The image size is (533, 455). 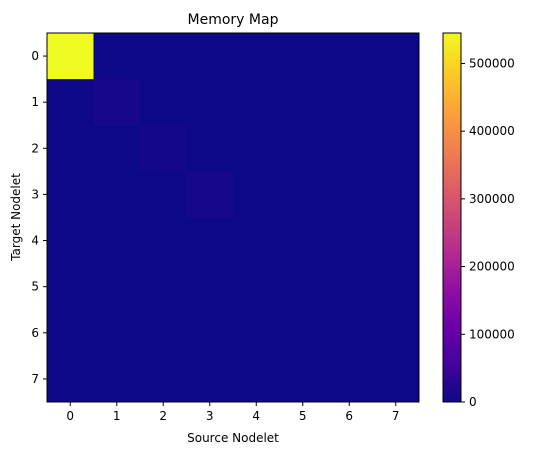 What do you see at coordinates (35, 333) in the screenshot?
I see `y-tick-label: 6` at bounding box center [35, 333].